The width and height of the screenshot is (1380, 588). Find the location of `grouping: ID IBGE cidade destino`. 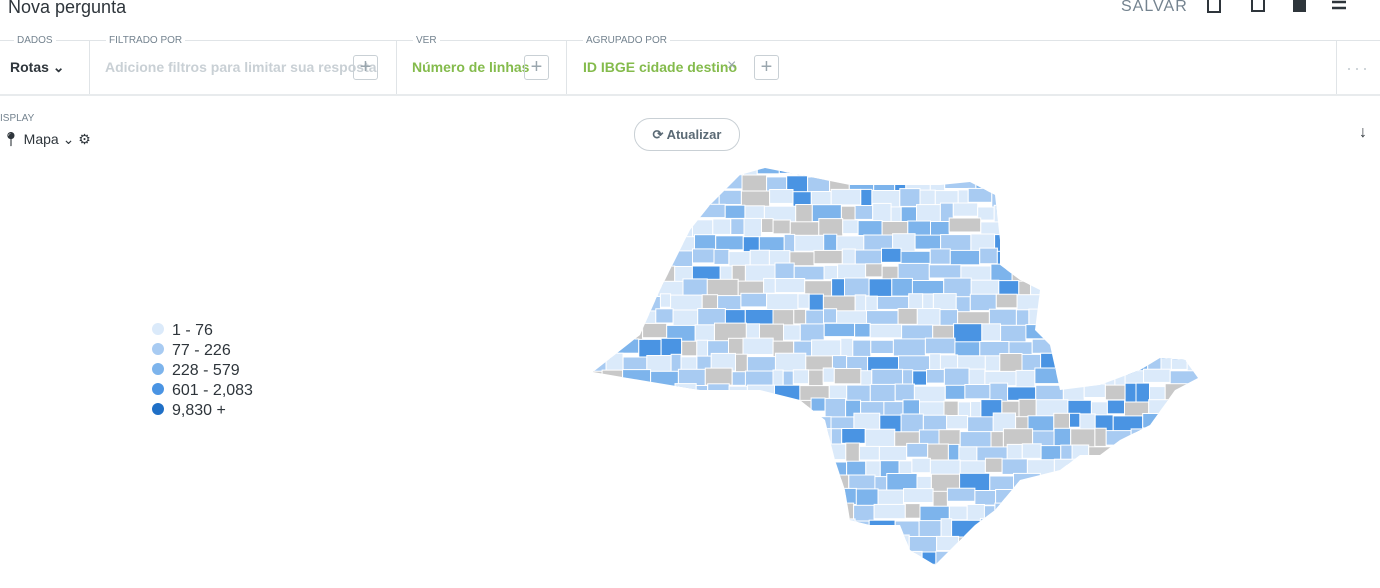

grouping: ID IBGE cidade destino is located at coordinates (660, 67).